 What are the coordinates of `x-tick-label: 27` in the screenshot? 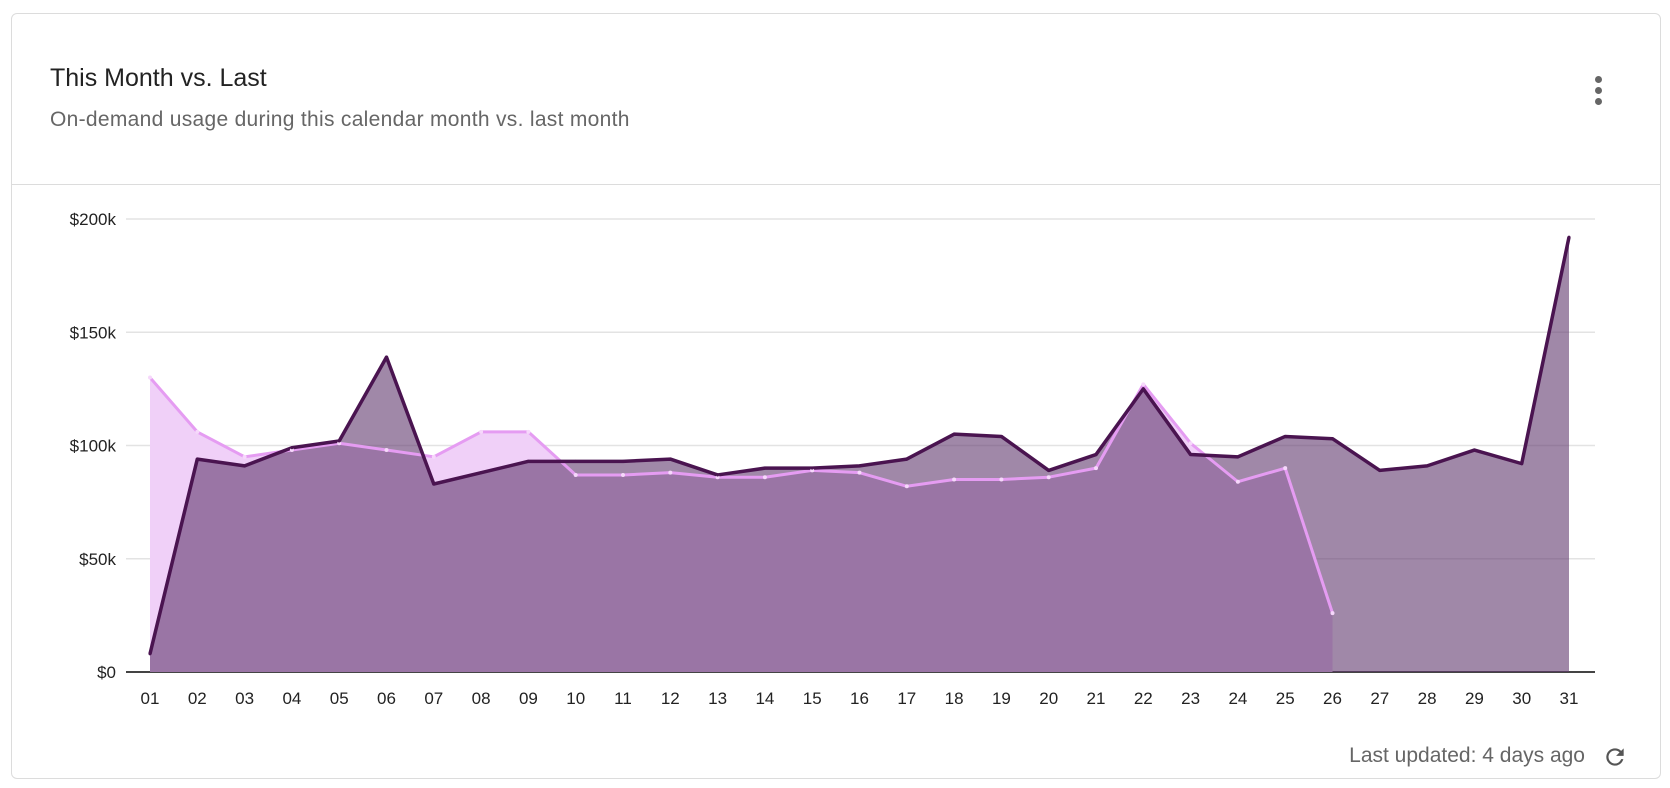 It's located at (1379, 698).